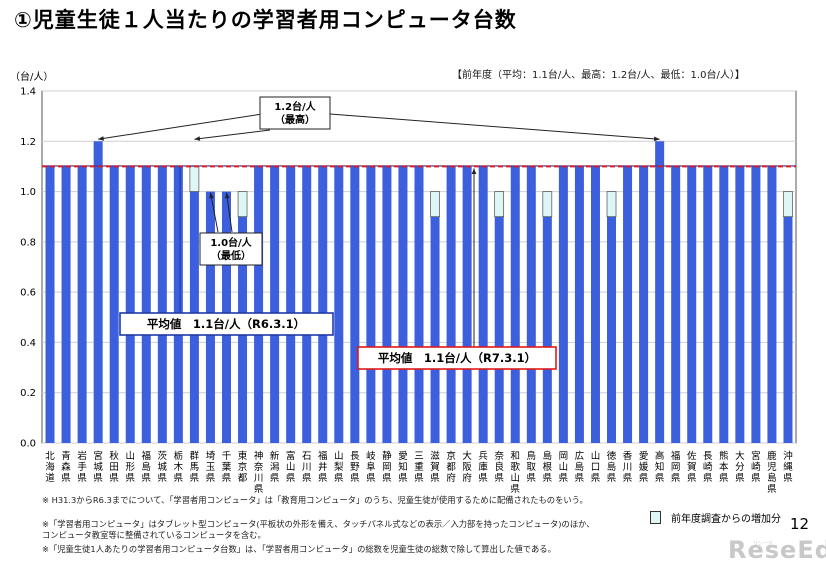 The width and height of the screenshot is (826, 573). What do you see at coordinates (295, 106) in the screenshot?
I see `max-callout-value: 1.2台/人` at bounding box center [295, 106].